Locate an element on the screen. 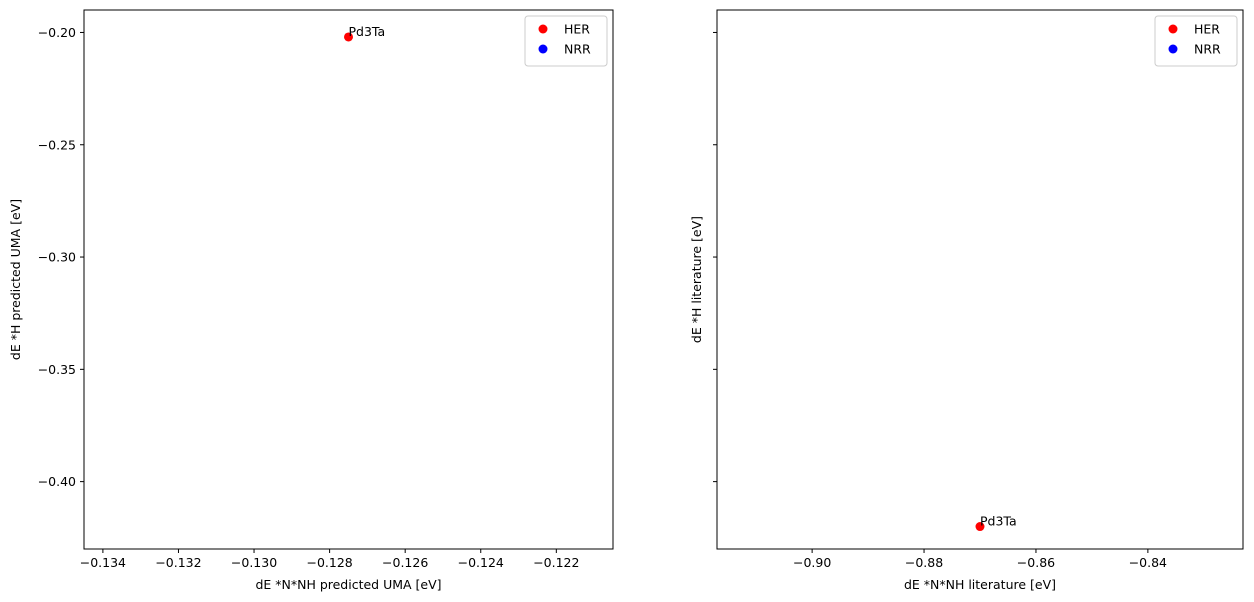 Image resolution: width=1254 pixels, height=602 pixels. x-tick-label: −0.126 is located at coordinates (405, 562).